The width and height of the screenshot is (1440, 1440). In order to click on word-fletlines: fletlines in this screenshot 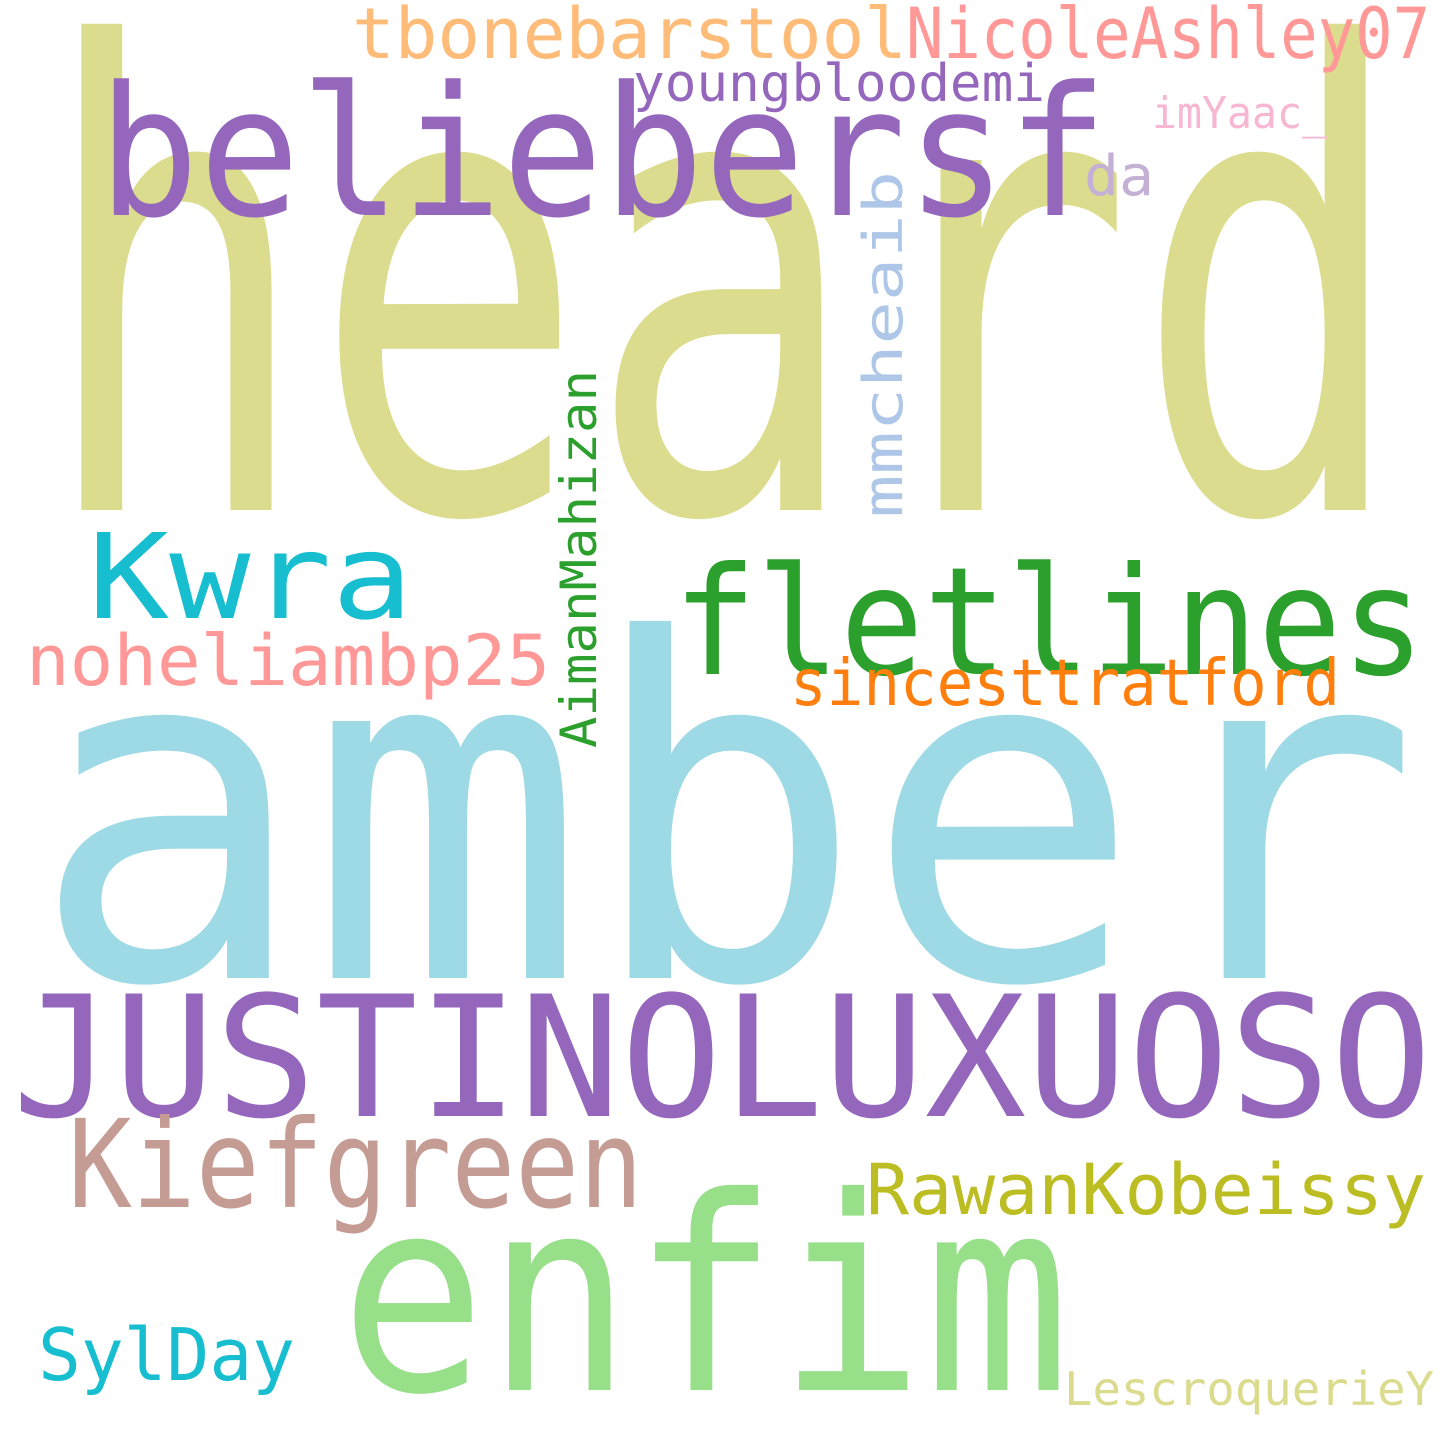, I will do `click(1049, 623)`.